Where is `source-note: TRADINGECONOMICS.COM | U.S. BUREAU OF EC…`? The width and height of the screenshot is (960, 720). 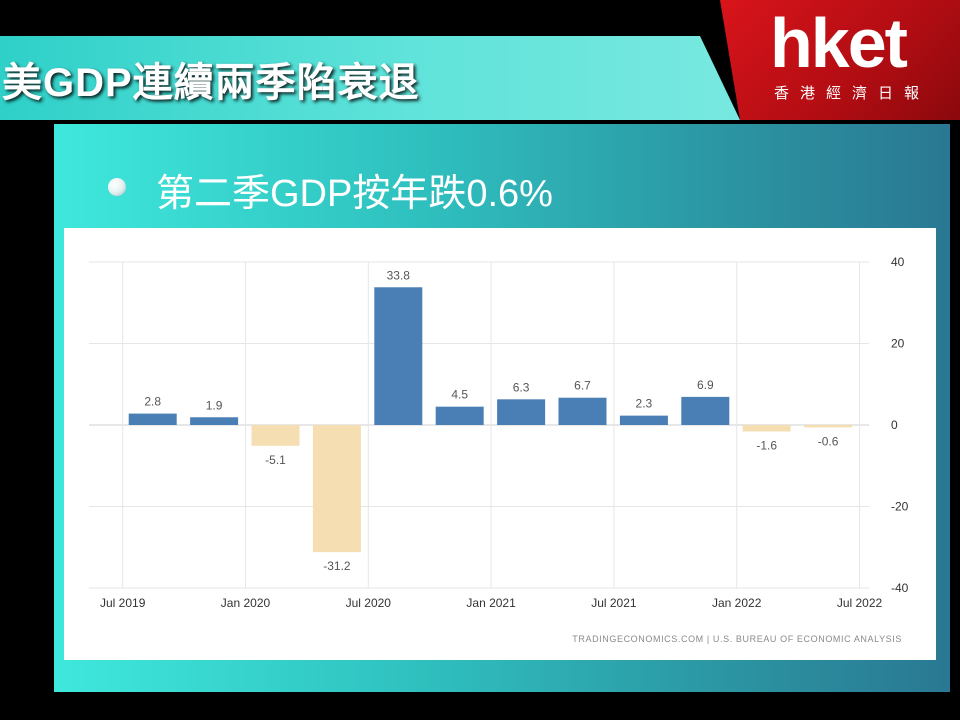 source-note: TRADINGECONOMICS.COM | U.S. BUREAU OF EC… is located at coordinates (737, 639).